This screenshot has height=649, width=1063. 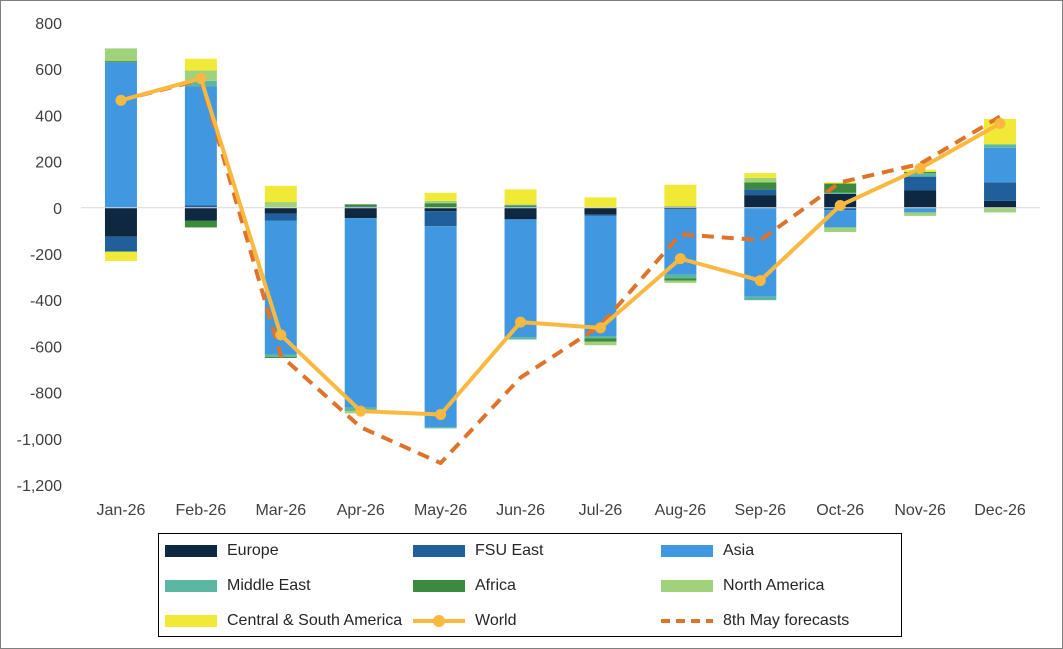 I want to click on x-tick-label: May-26, so click(x=440, y=510).